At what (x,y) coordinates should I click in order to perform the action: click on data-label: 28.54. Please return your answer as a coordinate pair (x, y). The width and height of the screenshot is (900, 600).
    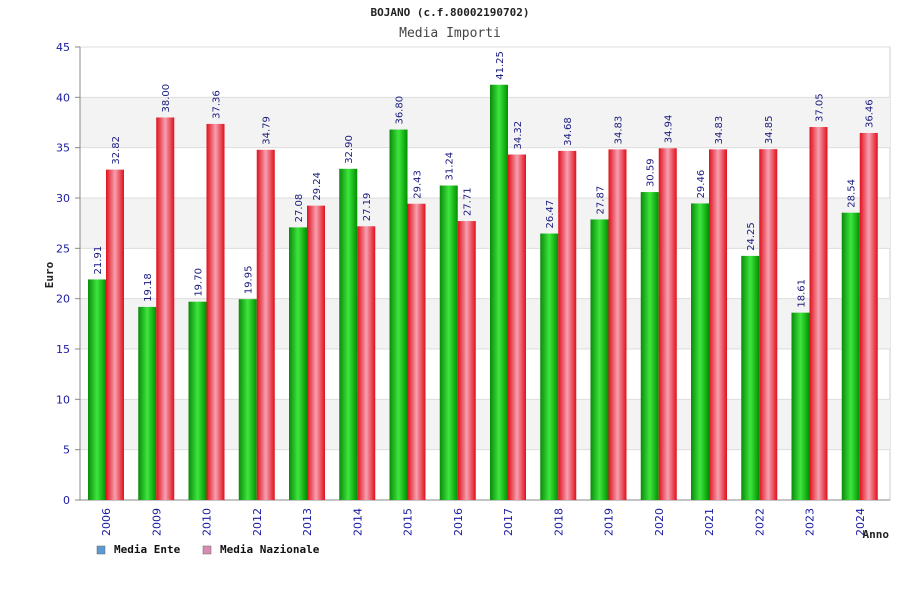
    Looking at the image, I should click on (852, 193).